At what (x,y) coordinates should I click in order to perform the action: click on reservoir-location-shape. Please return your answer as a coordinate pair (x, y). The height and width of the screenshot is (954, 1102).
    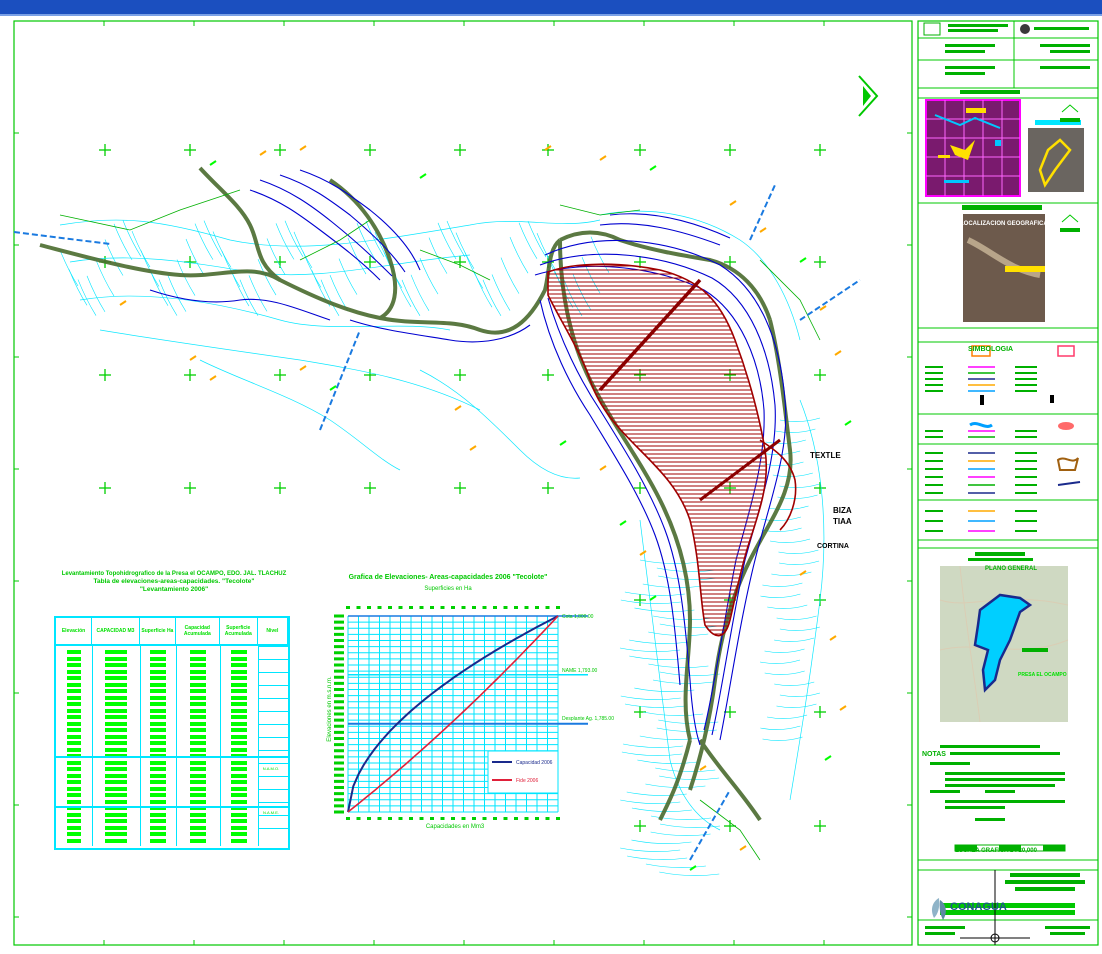
    Looking at the image, I should click on (1003, 643).